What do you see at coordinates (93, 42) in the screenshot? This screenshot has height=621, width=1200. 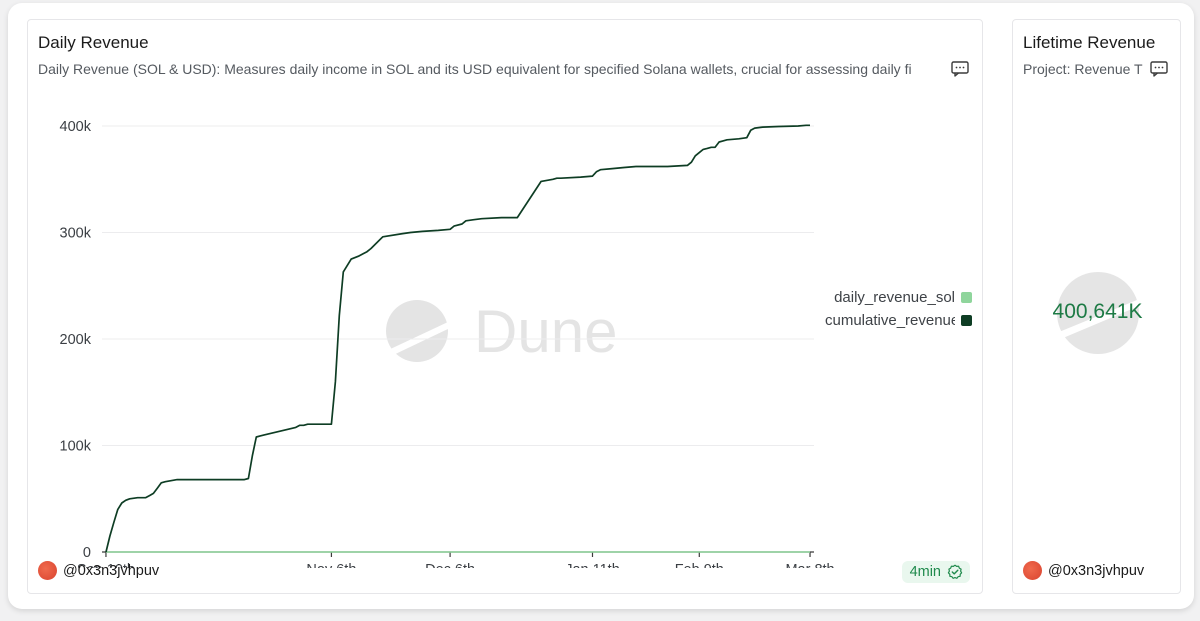 I see `chart-title: Daily Revenue` at bounding box center [93, 42].